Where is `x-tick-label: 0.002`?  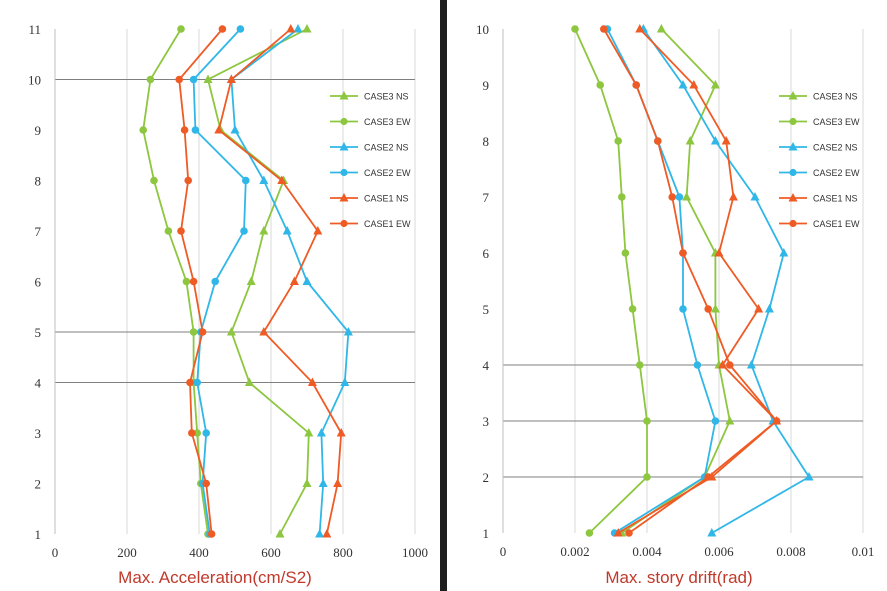
x-tick-label: 0.002 is located at coordinates (574, 551).